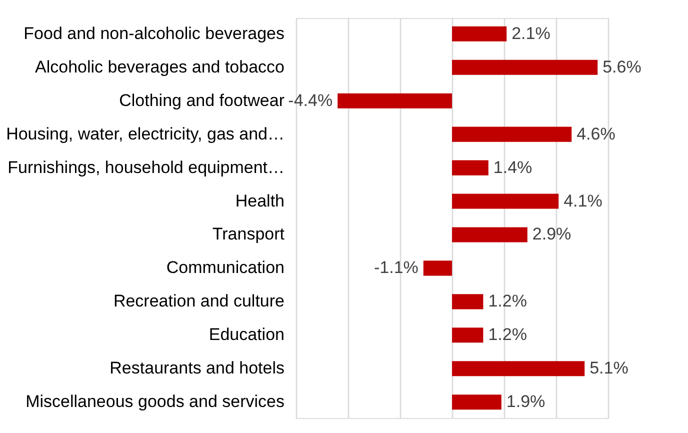 This screenshot has width=688, height=433. Describe the element at coordinates (552, 234) in the screenshot. I see `data-label: 2.9%` at that location.